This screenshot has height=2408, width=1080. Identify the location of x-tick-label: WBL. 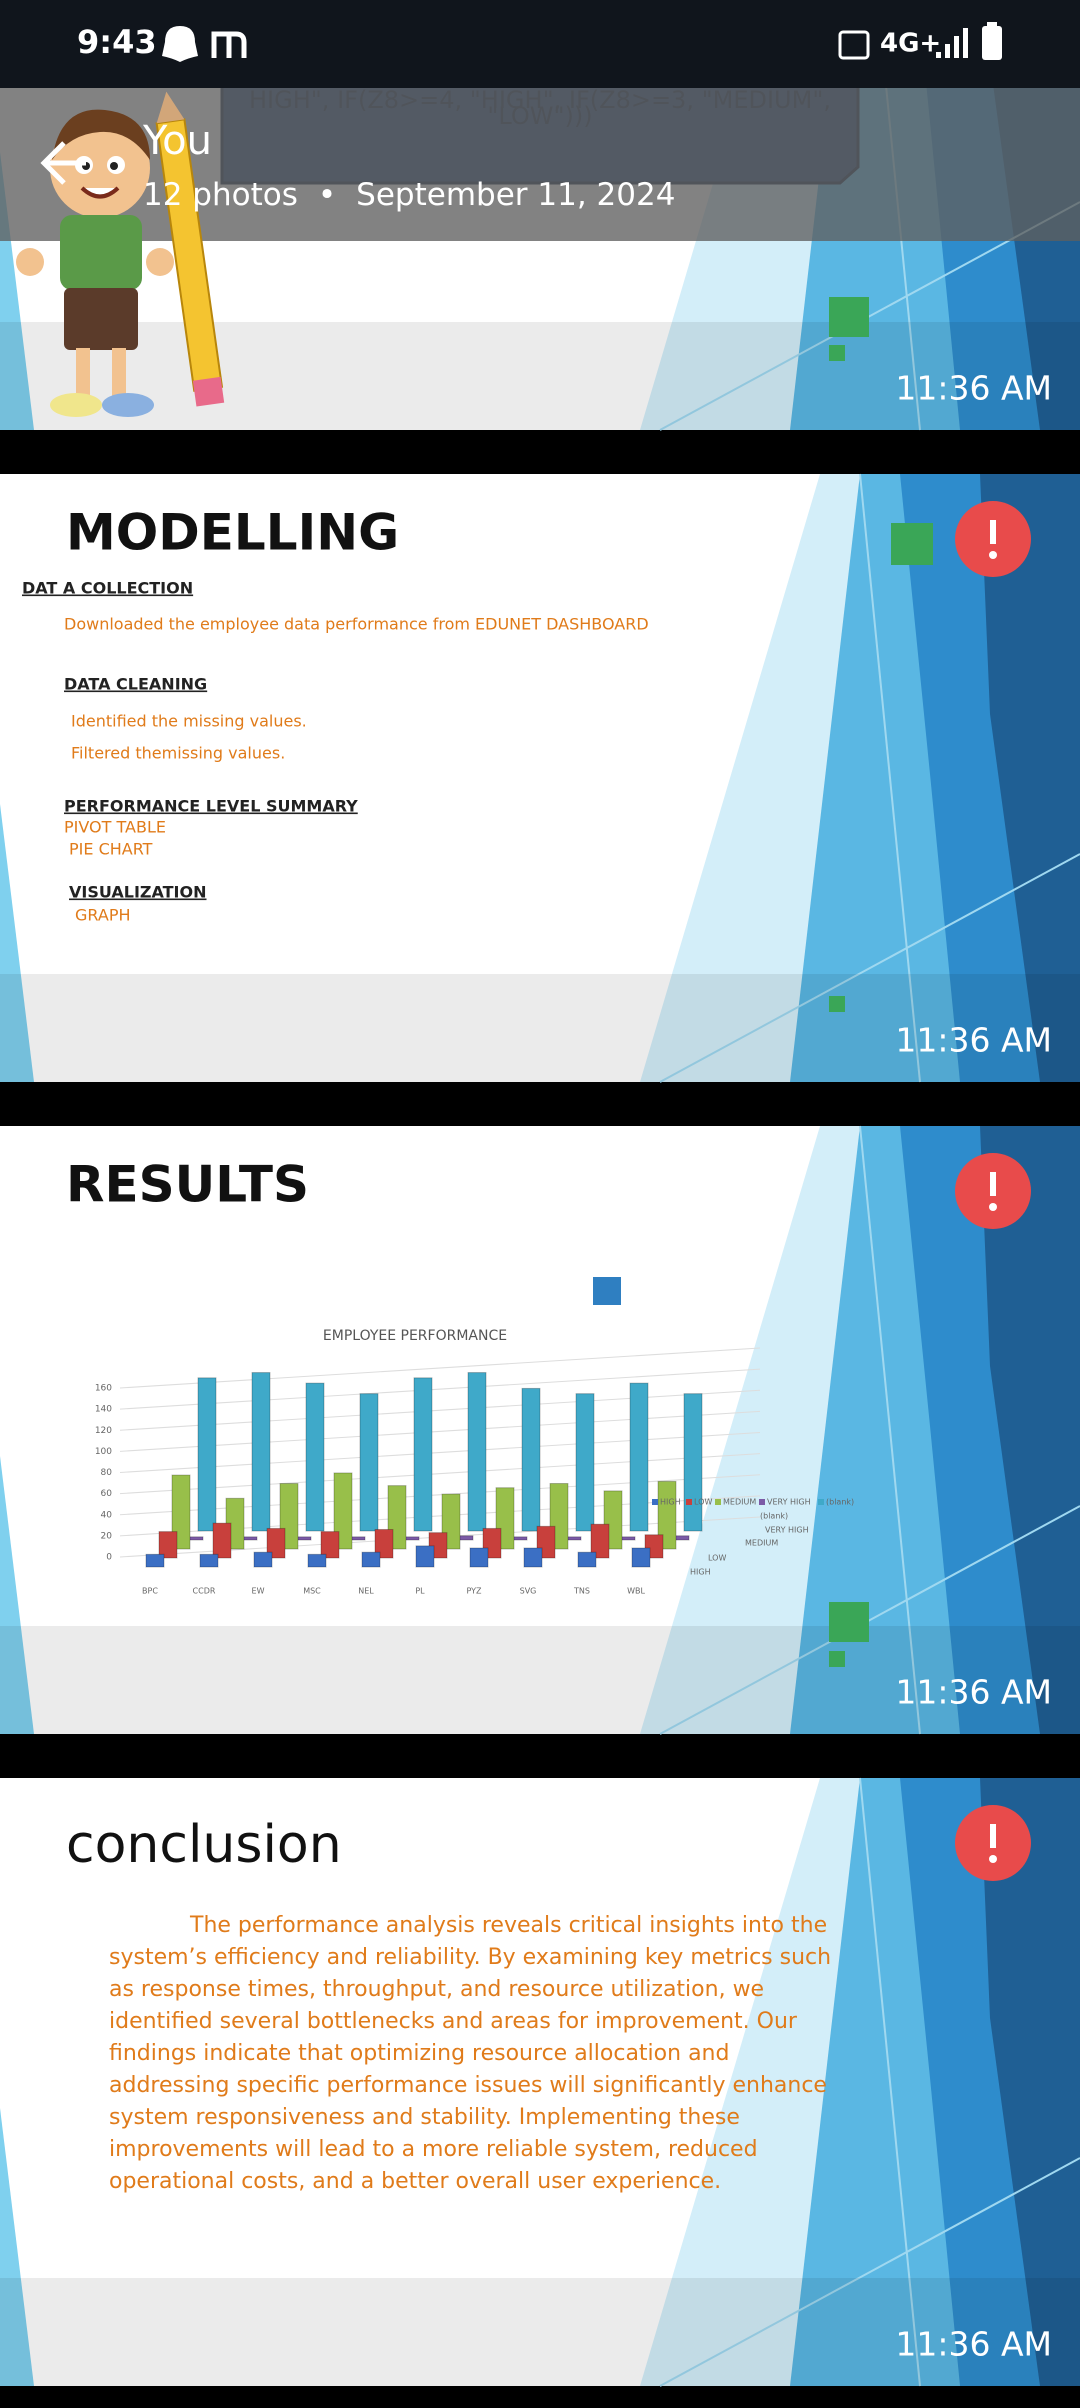
(636, 1591).